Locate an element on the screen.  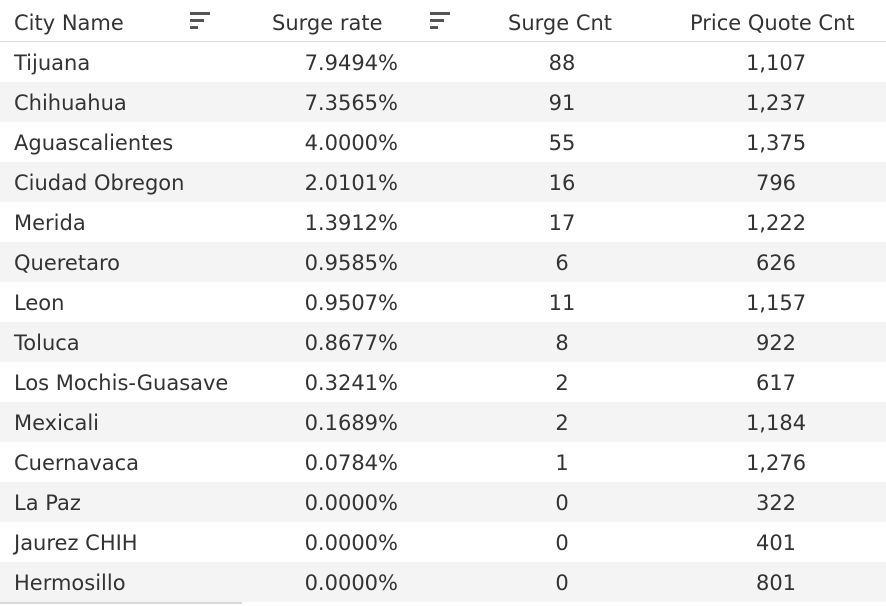
table-row: Leon 0.9507% 11 1,157 is located at coordinates (443, 302).